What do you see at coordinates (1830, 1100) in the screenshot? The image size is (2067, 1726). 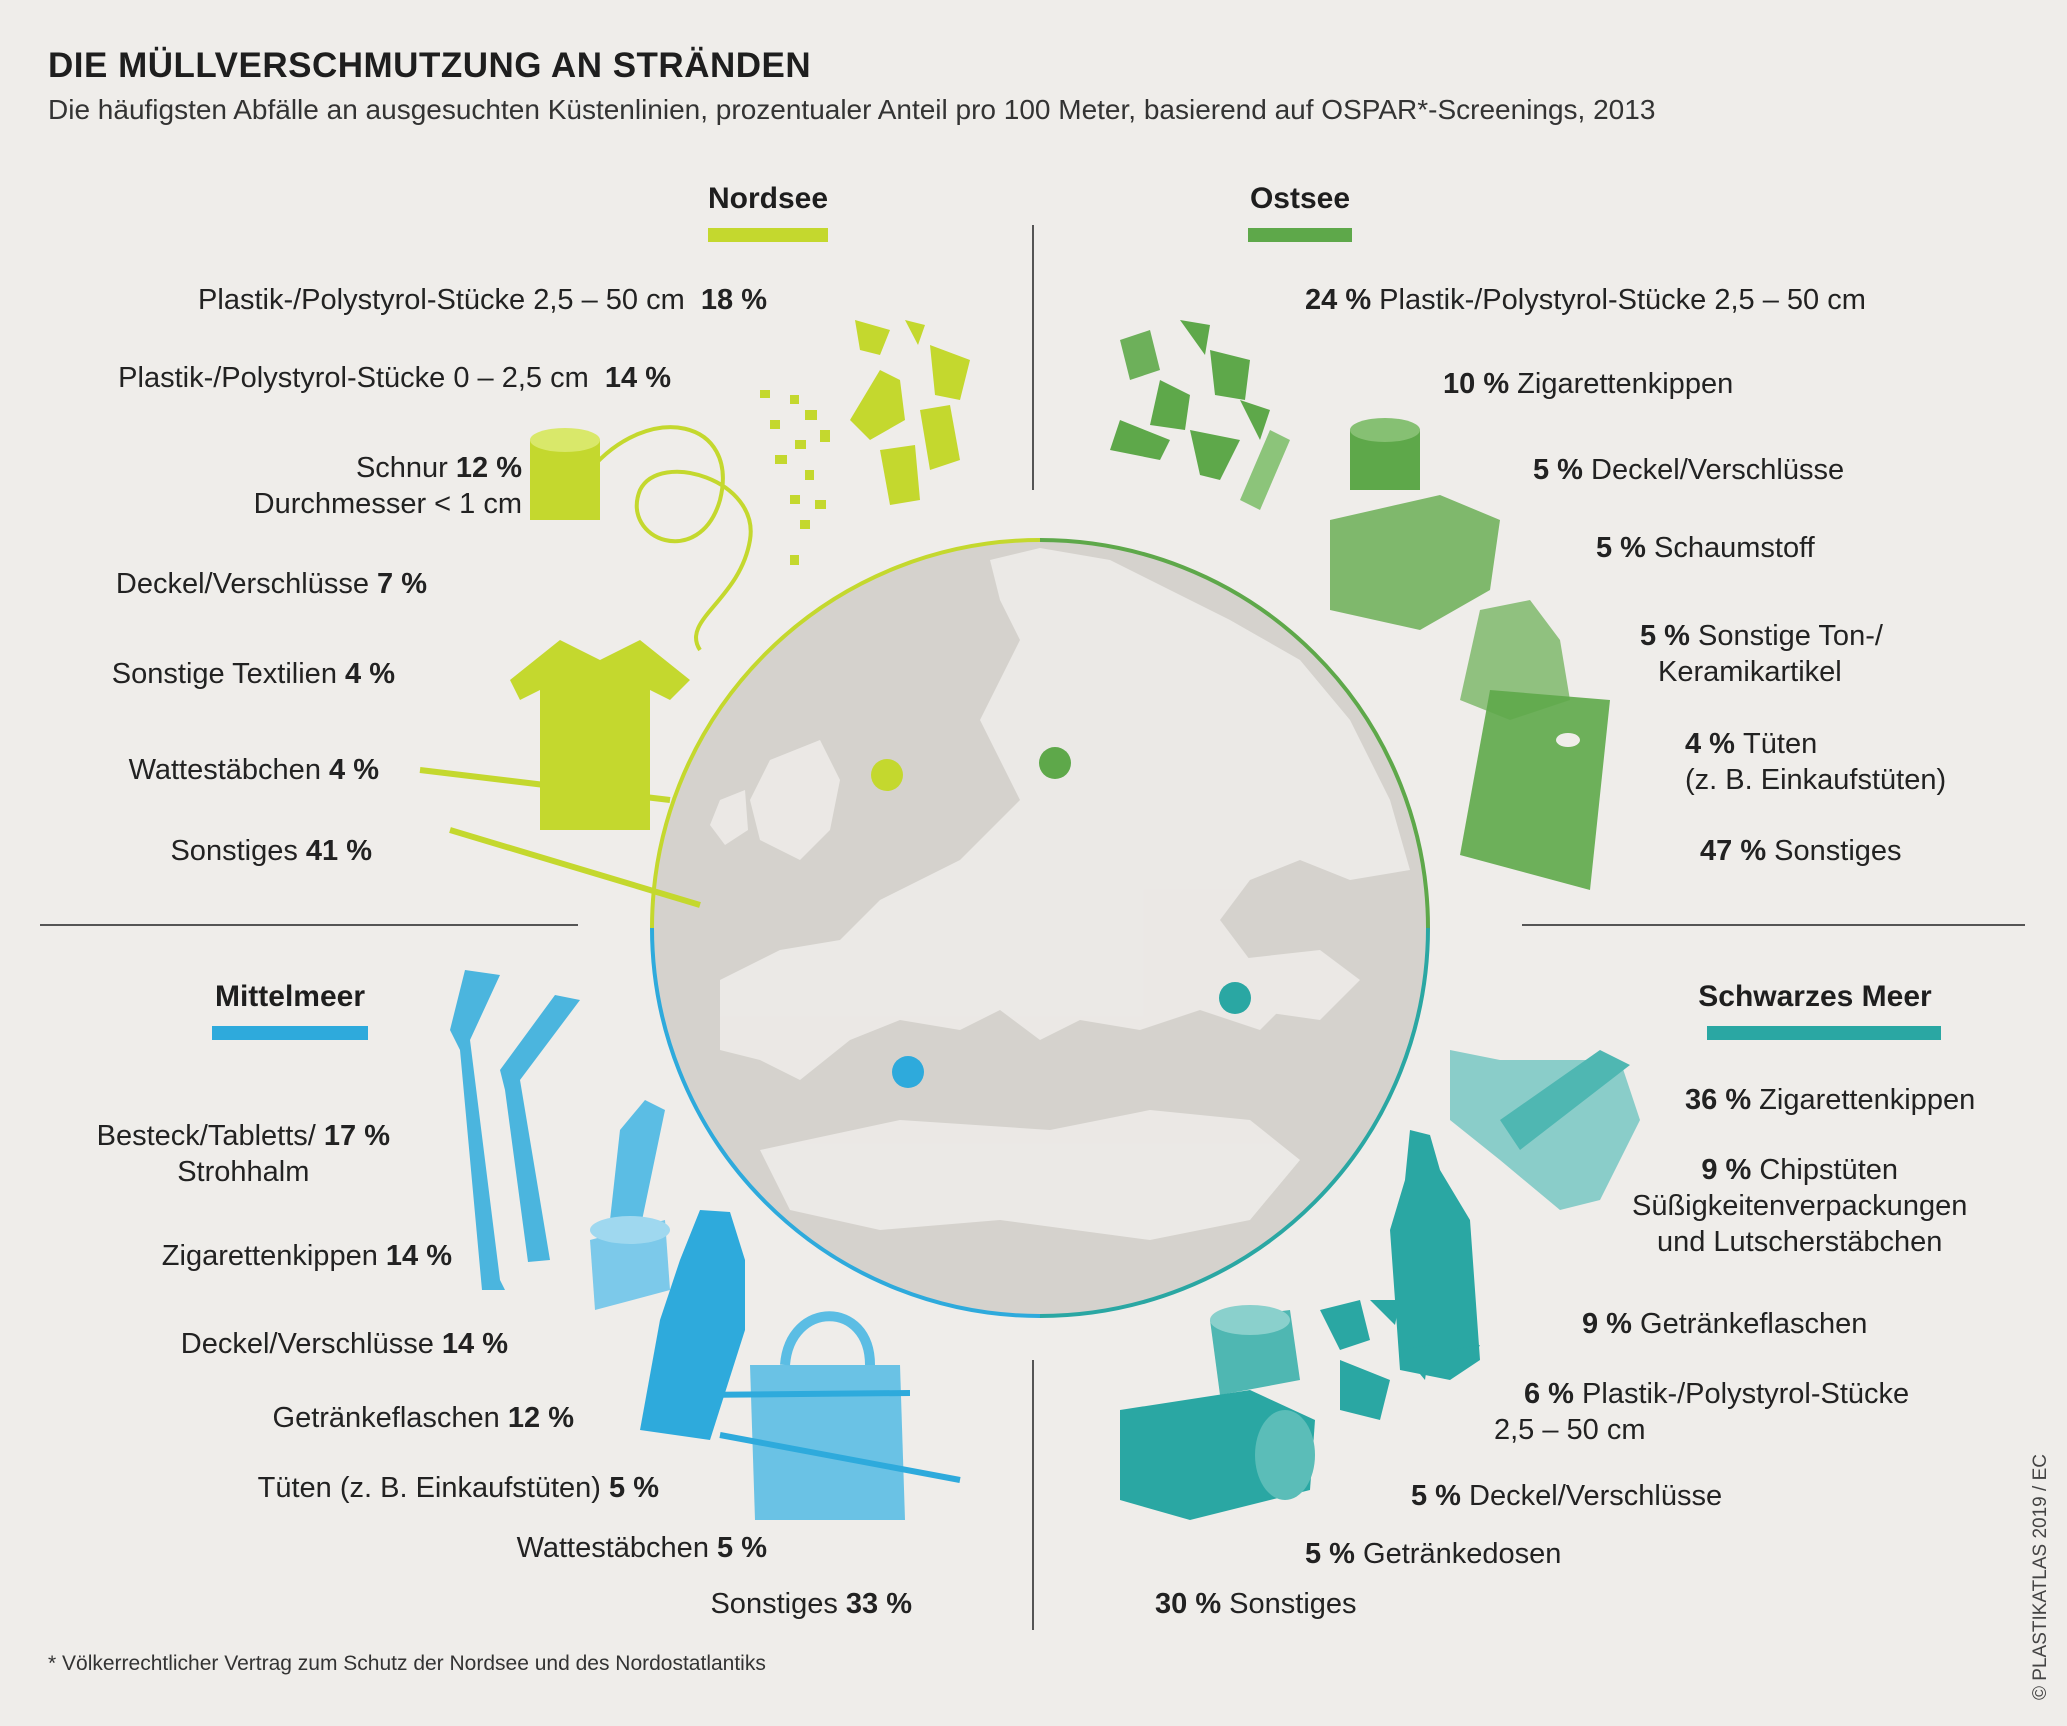 I see `schwarzes-meer-item: 36 % Zigarettenkippen` at bounding box center [1830, 1100].